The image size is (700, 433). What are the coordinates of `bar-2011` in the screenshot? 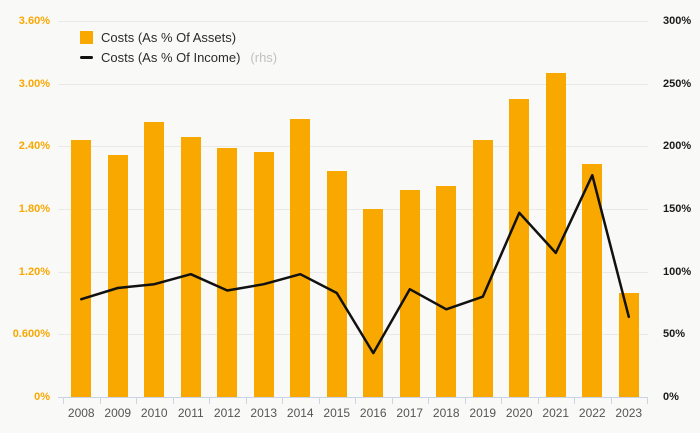 It's located at (190, 266).